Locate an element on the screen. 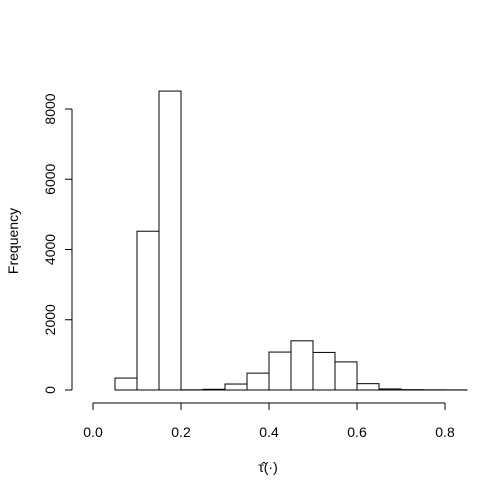 This screenshot has height=500, width=500. x-tick-label: 0.8 is located at coordinates (445, 432).